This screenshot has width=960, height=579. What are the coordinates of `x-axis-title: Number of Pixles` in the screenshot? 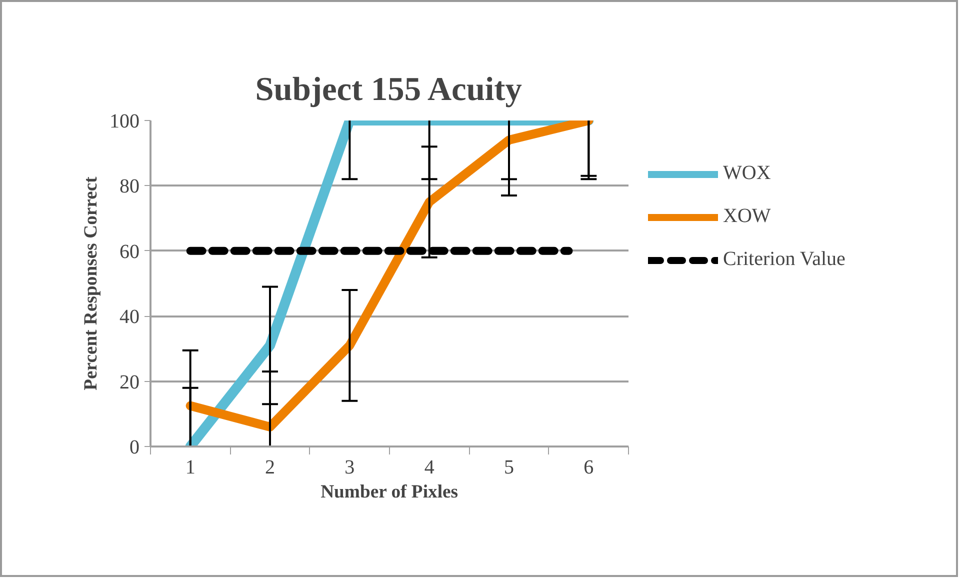 It's located at (389, 492).